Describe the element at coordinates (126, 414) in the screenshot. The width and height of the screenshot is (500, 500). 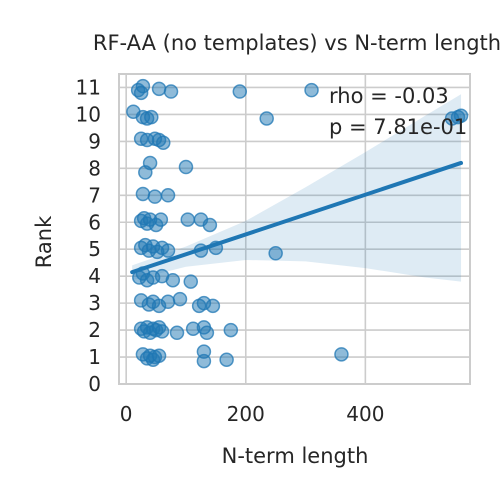
I see `x-tick-label: 0` at that location.